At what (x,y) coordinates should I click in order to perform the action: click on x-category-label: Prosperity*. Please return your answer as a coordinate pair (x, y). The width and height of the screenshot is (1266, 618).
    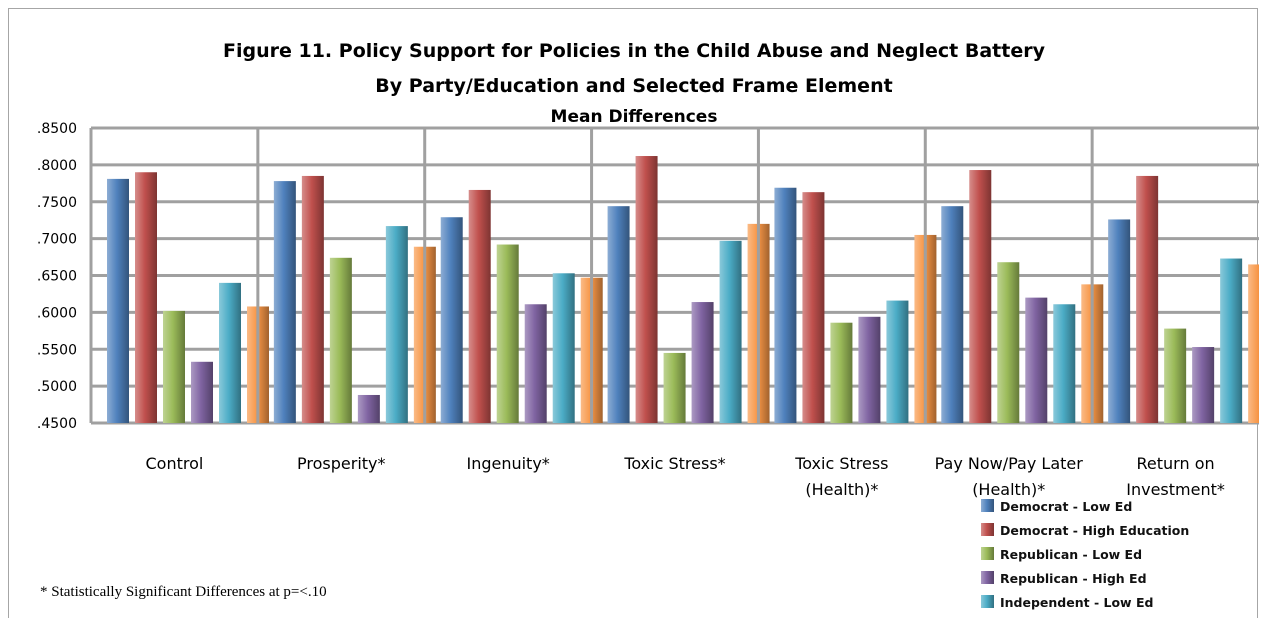
    Looking at the image, I should click on (341, 463).